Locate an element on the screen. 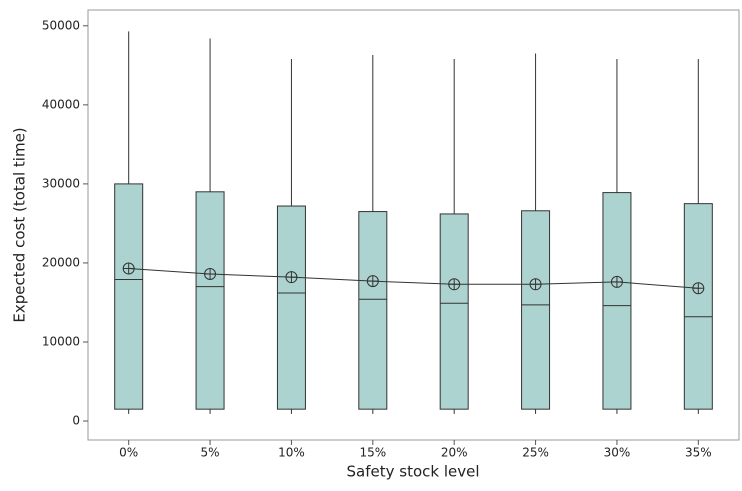  x-tick-label: 0% is located at coordinates (128, 453).